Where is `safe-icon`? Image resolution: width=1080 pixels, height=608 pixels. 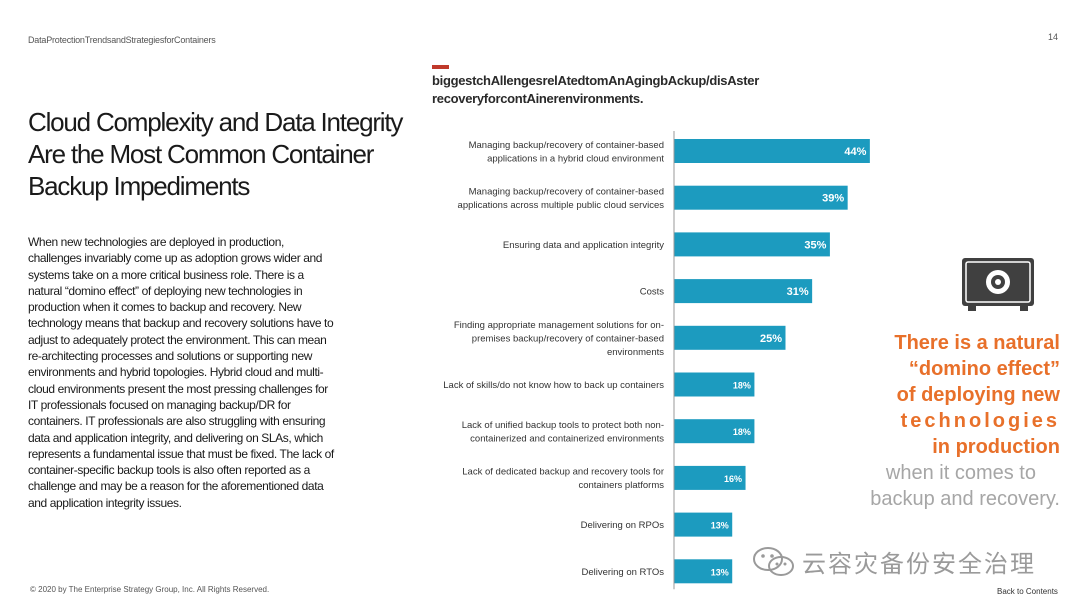
safe-icon is located at coordinates (998, 284).